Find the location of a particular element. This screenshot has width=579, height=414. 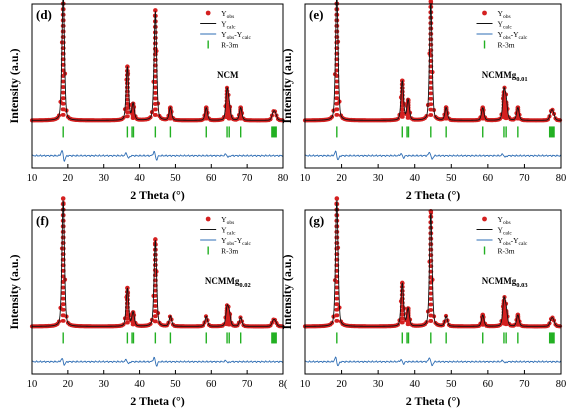

x-tick-label: 40 is located at coordinates (139, 384).